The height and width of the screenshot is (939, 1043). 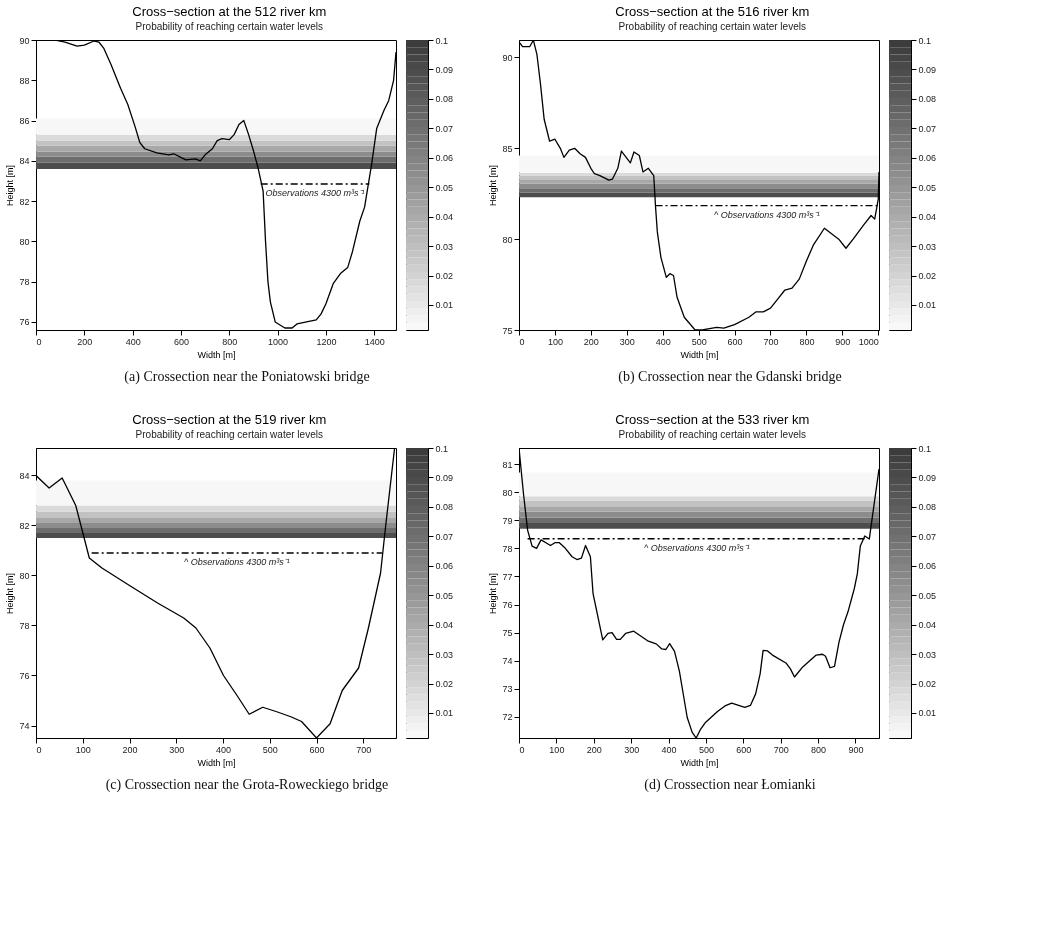 What do you see at coordinates (507, 689) in the screenshot?
I see `y-tick-label: 73` at bounding box center [507, 689].